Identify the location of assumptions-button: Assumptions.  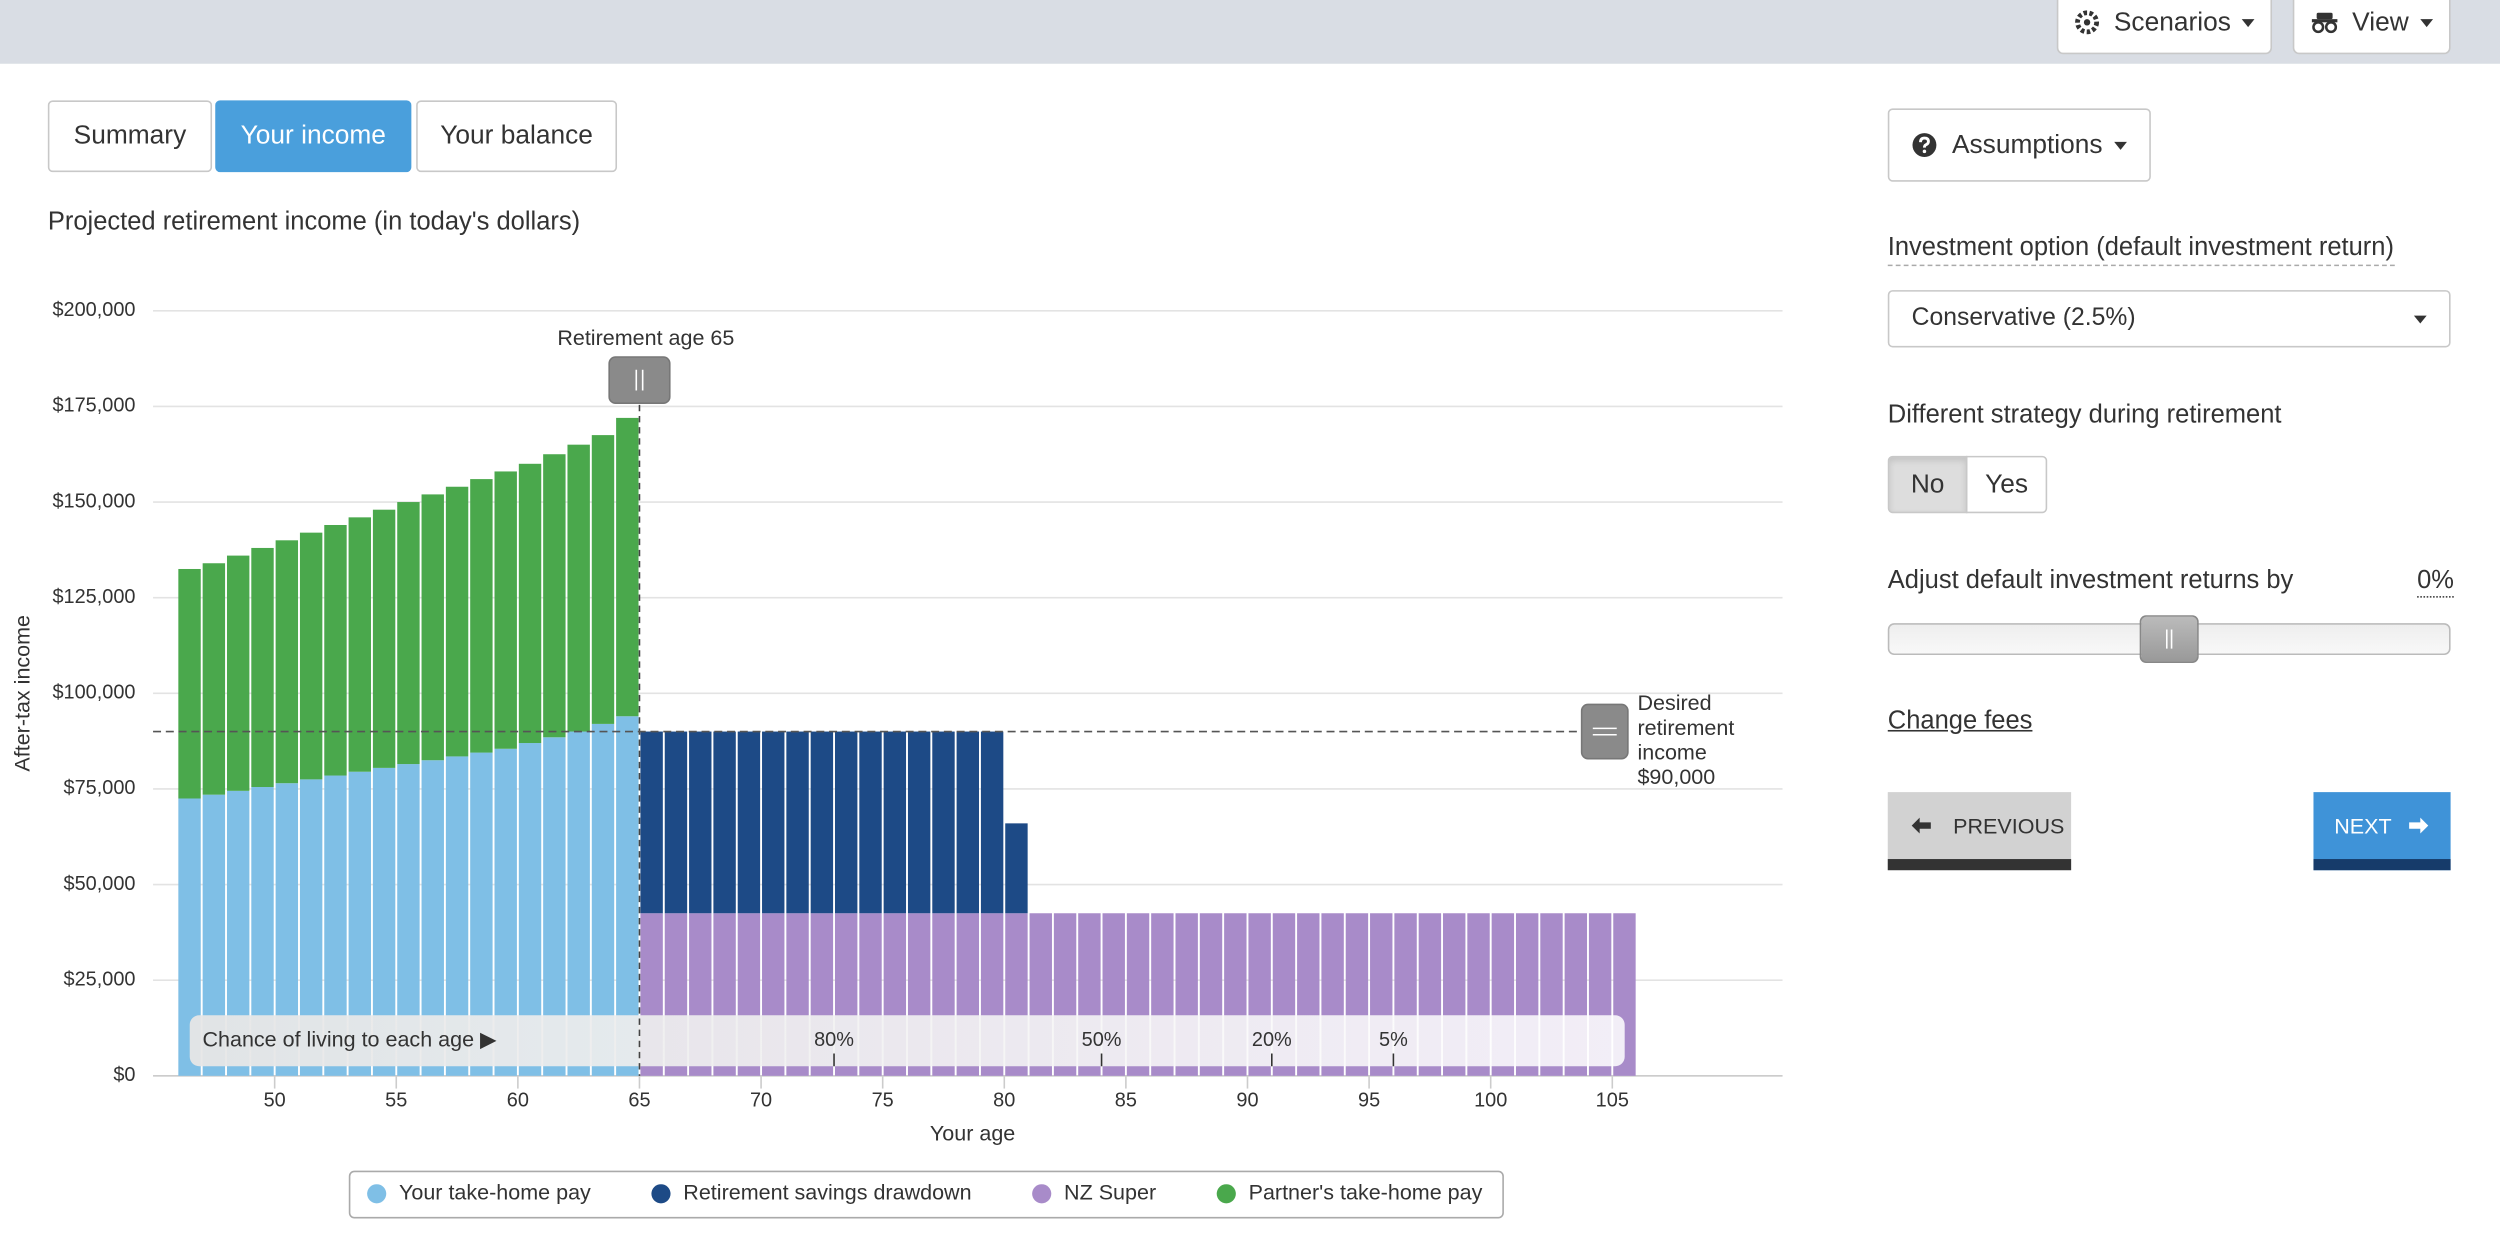
(2019, 145).